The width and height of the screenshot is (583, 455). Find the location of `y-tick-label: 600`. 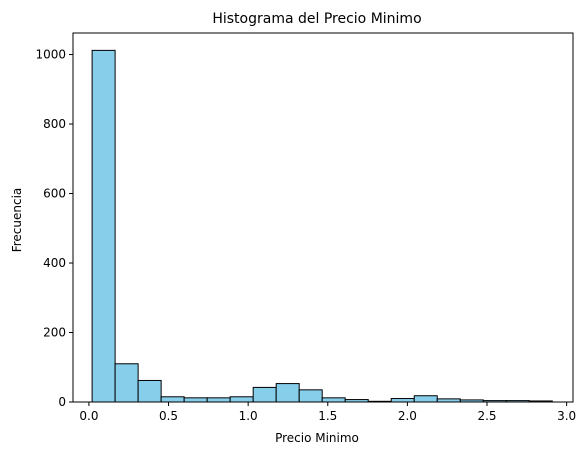

y-tick-label: 600 is located at coordinates (54, 194).